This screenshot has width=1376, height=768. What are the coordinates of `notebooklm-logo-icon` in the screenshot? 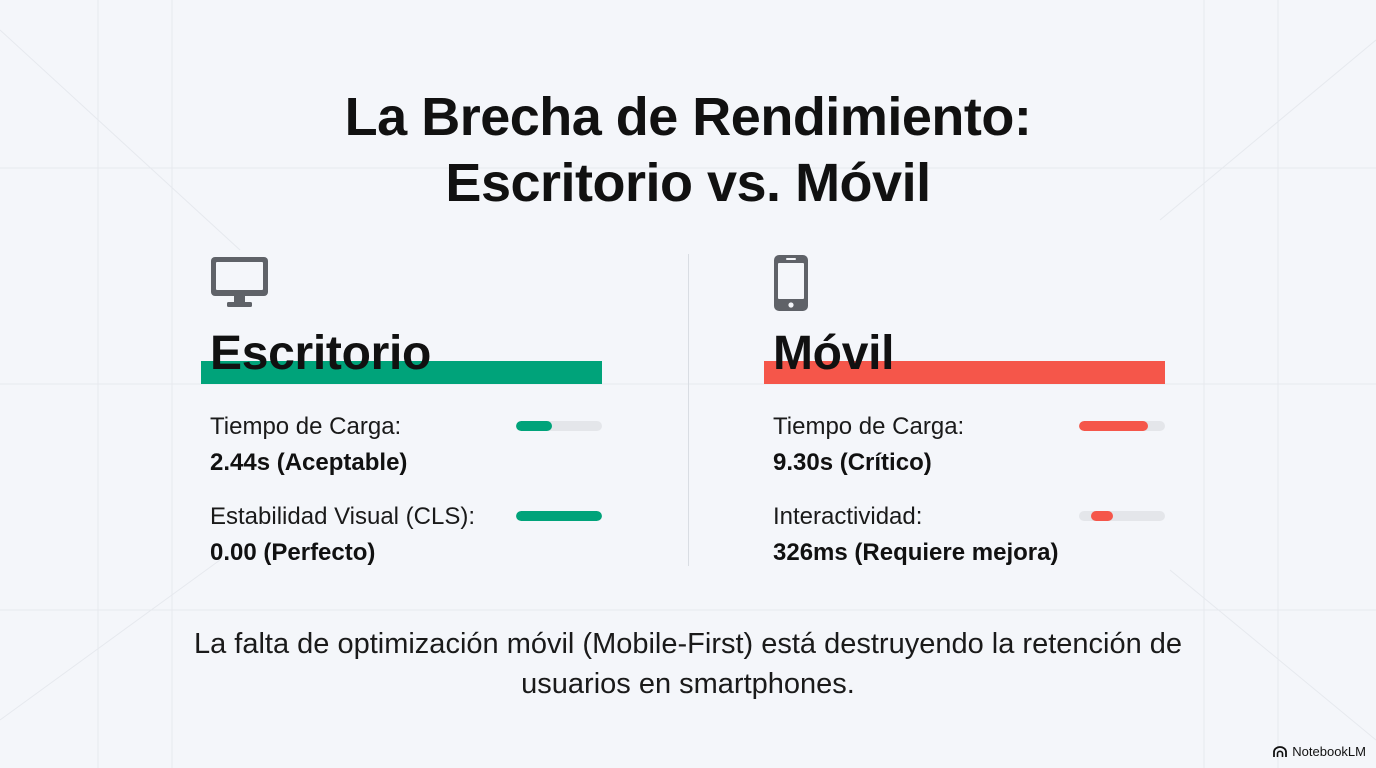 It's located at (1280, 751).